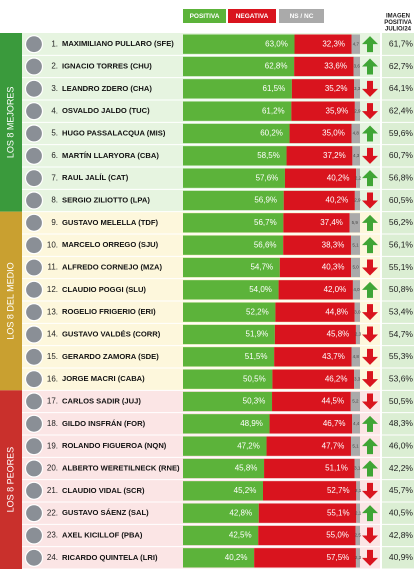  Describe the element at coordinates (251, 423) in the screenshot. I see `value-label: 48,9%` at that location.